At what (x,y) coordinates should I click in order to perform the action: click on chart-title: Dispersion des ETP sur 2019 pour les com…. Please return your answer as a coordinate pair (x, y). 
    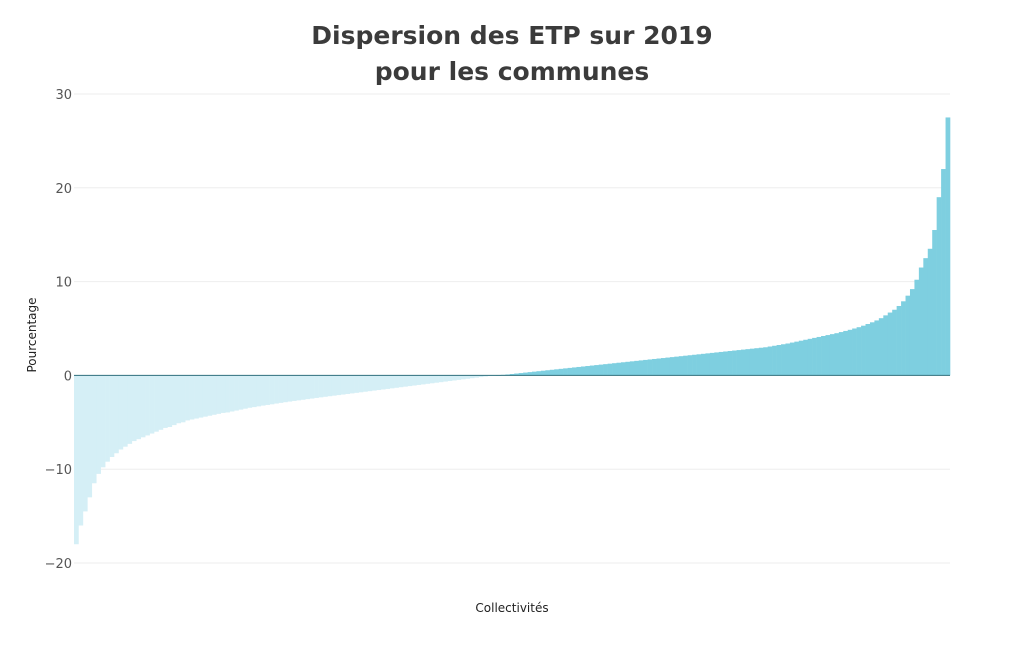
    Looking at the image, I should click on (512, 54).